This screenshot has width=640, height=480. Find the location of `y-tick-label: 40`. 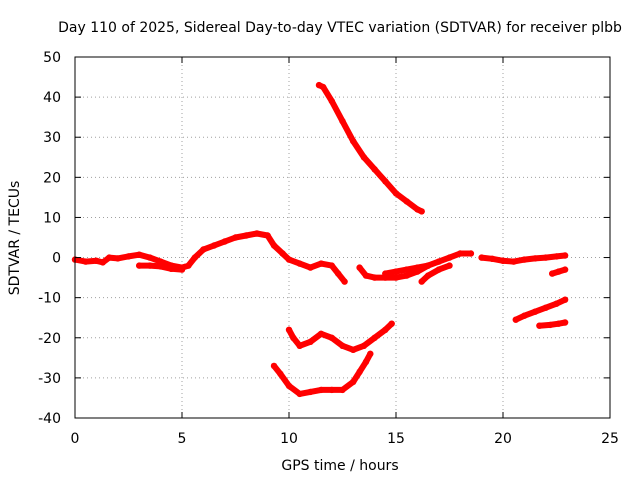

y-tick-label: 40 is located at coordinates (52, 98).